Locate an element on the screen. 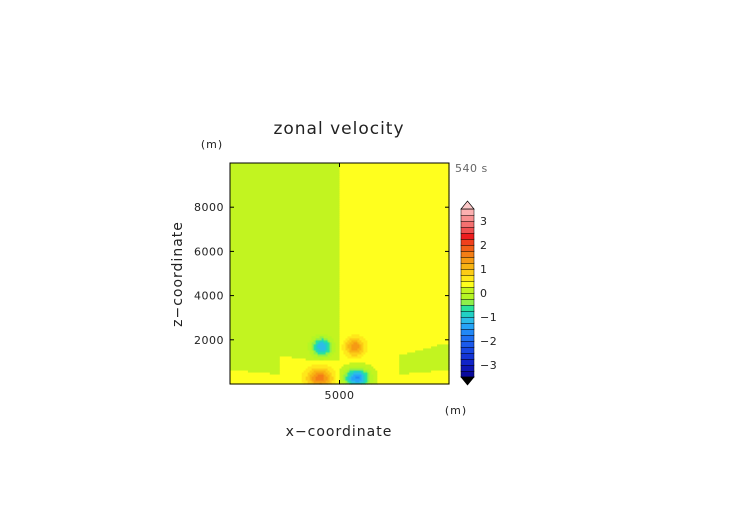  colorbar-tick-label: −2 is located at coordinates (488, 341).